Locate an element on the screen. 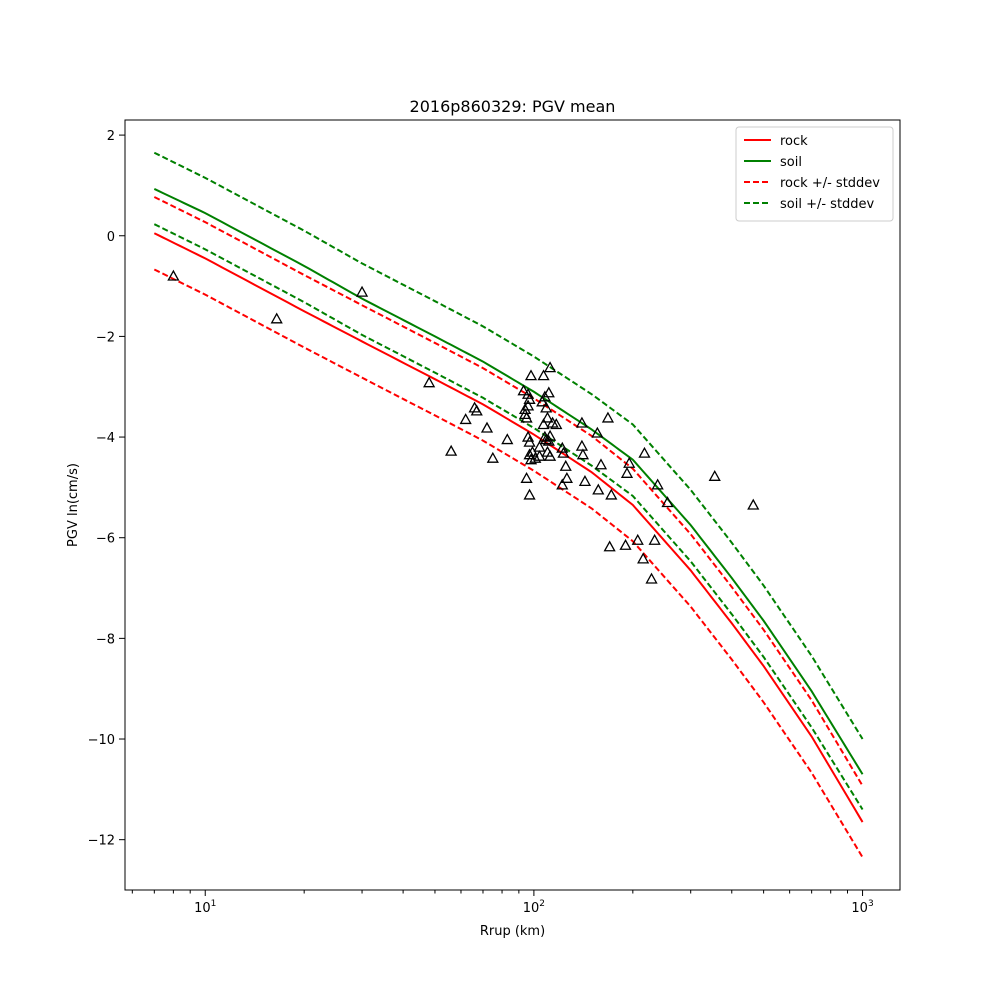 The height and width of the screenshot is (1004, 1000). x-axis-ticks: 10¹ 10² 10³ is located at coordinates (502, 903).